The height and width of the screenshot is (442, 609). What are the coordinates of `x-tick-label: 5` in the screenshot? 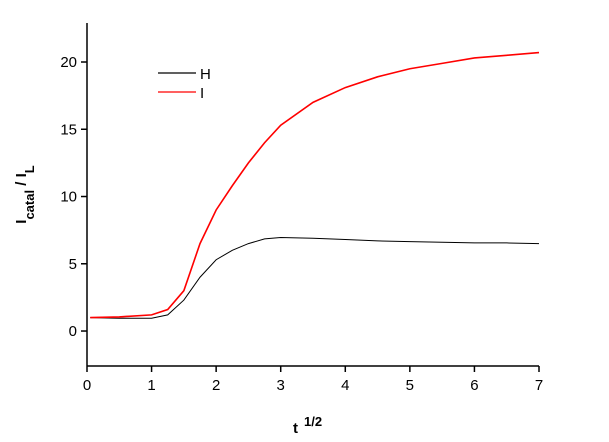 It's located at (410, 385).